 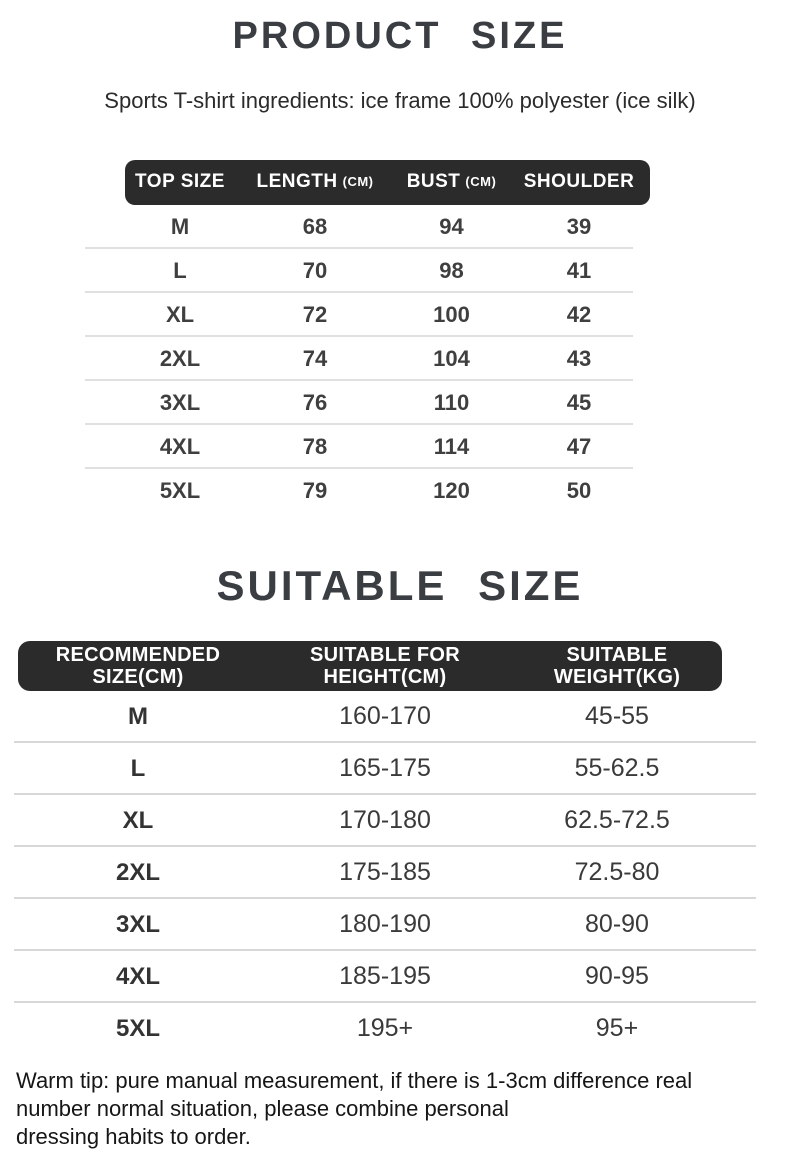 What do you see at coordinates (400, 36) in the screenshot?
I see `product-size-title: PRODUCT SIZE` at bounding box center [400, 36].